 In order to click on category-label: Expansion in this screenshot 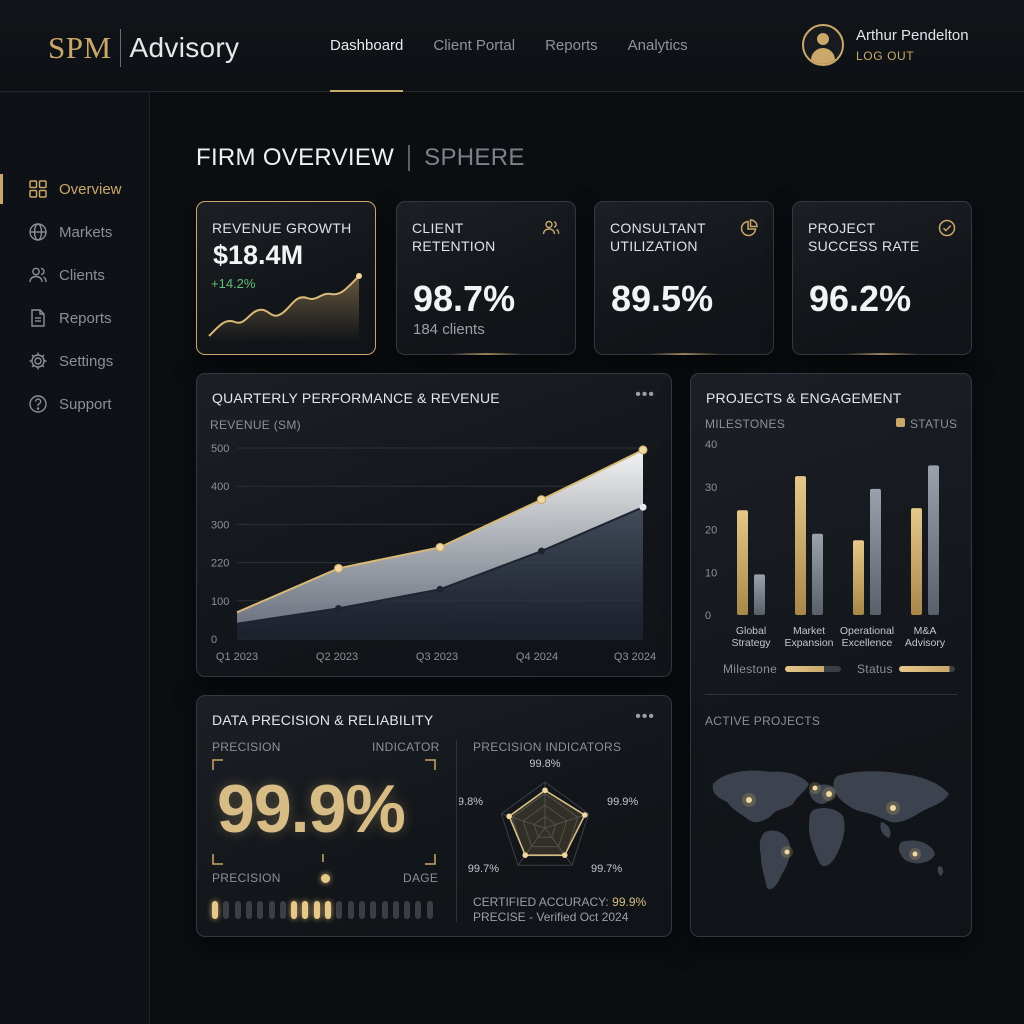, I will do `click(808, 643)`.